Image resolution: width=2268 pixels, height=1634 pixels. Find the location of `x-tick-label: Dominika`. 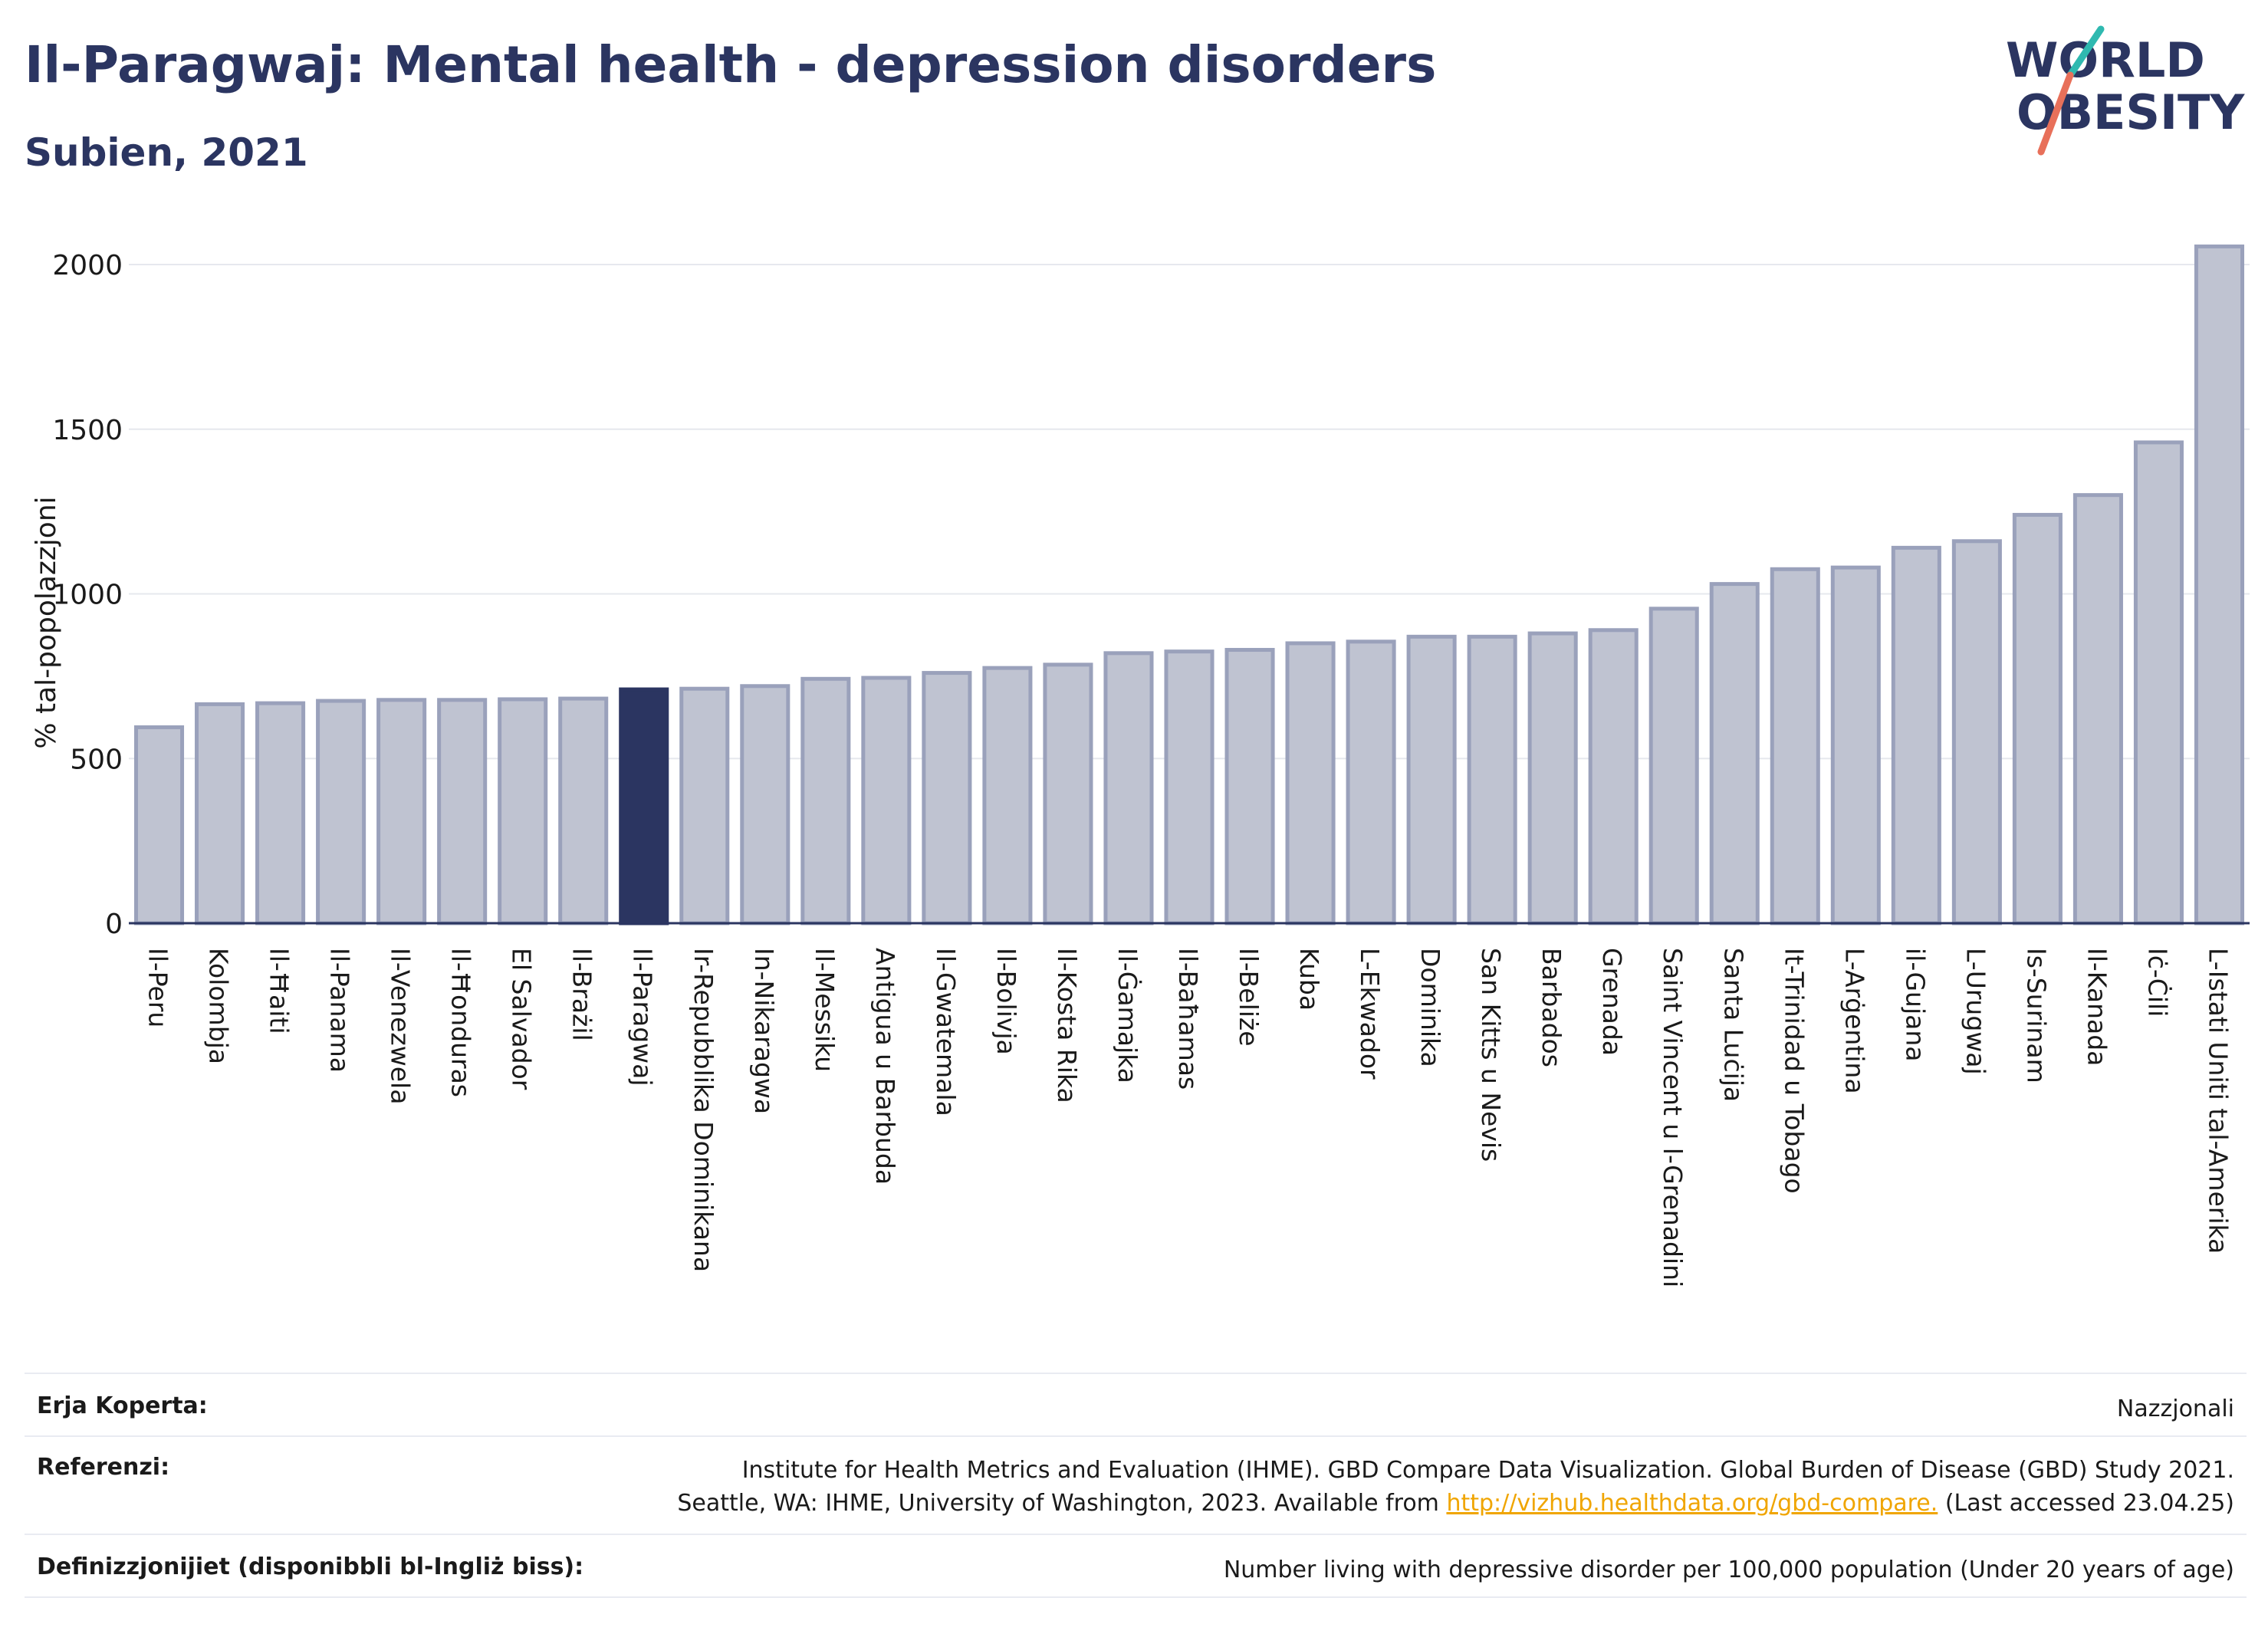

x-tick-label: Dominika is located at coordinates (1430, 1008).